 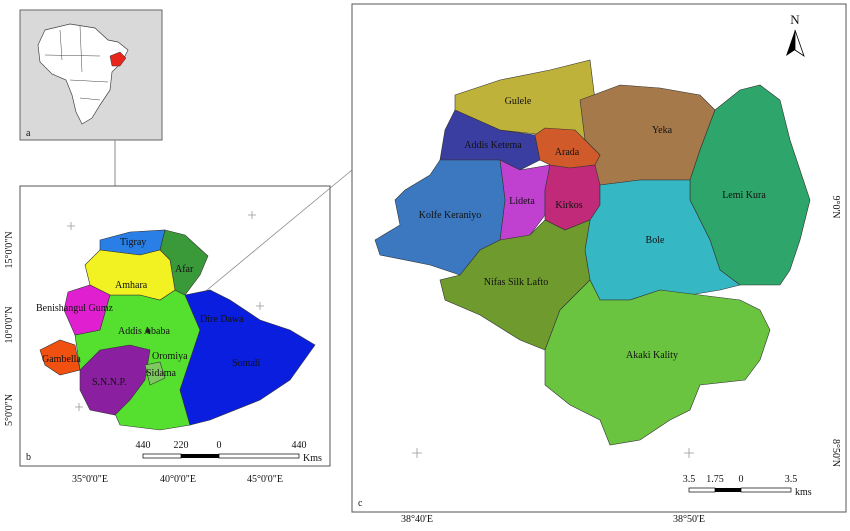 What do you see at coordinates (450, 215) in the screenshot?
I see `subcity-label: Kolfe Keraniyo` at bounding box center [450, 215].